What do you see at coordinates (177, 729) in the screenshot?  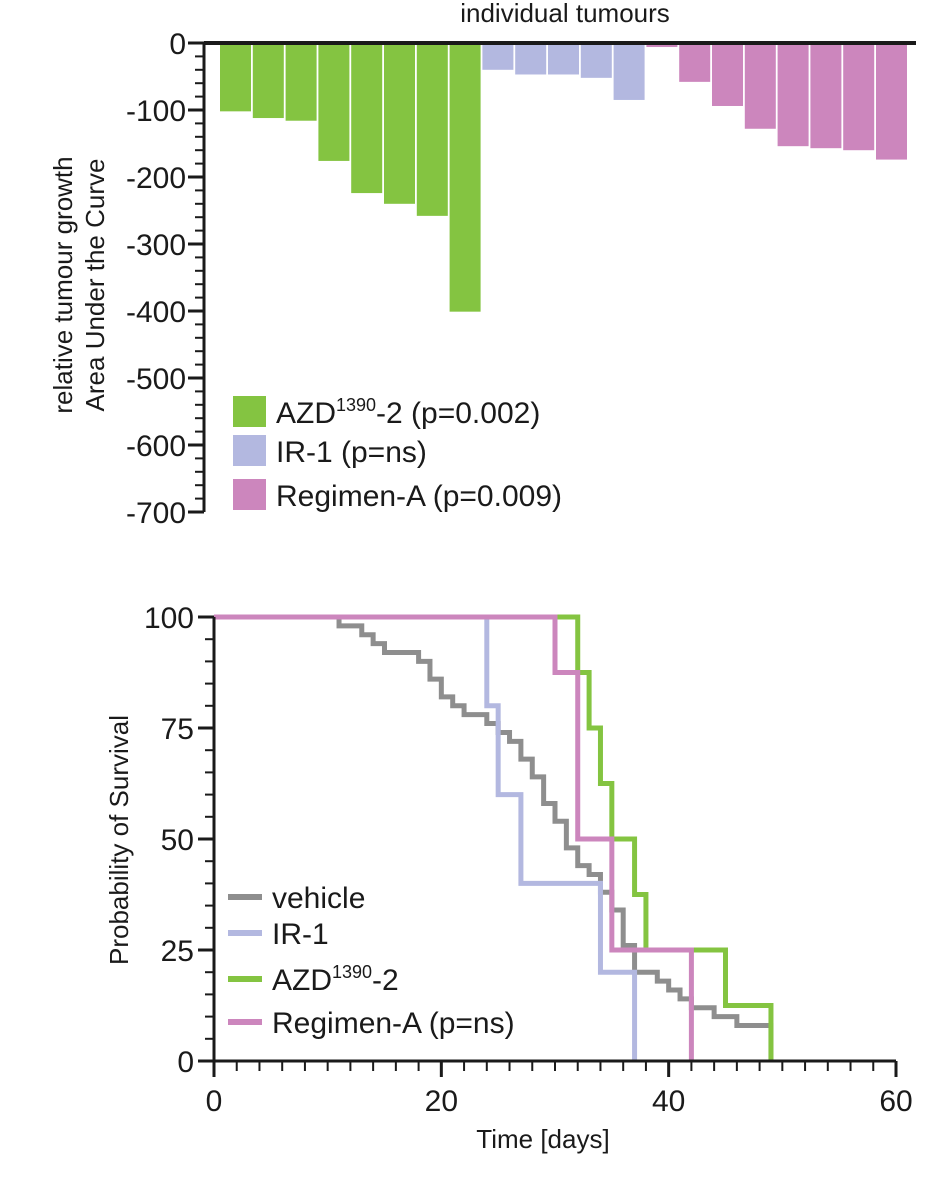 I see `survival-y-tick-label: 75` at bounding box center [177, 729].